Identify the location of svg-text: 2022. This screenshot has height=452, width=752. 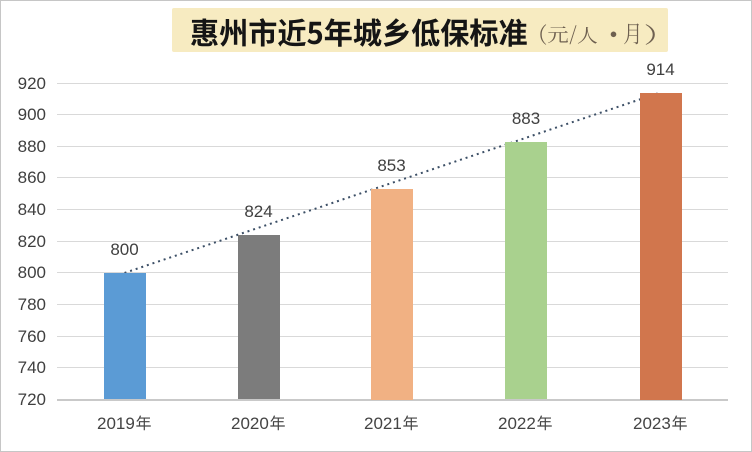
(517, 423).